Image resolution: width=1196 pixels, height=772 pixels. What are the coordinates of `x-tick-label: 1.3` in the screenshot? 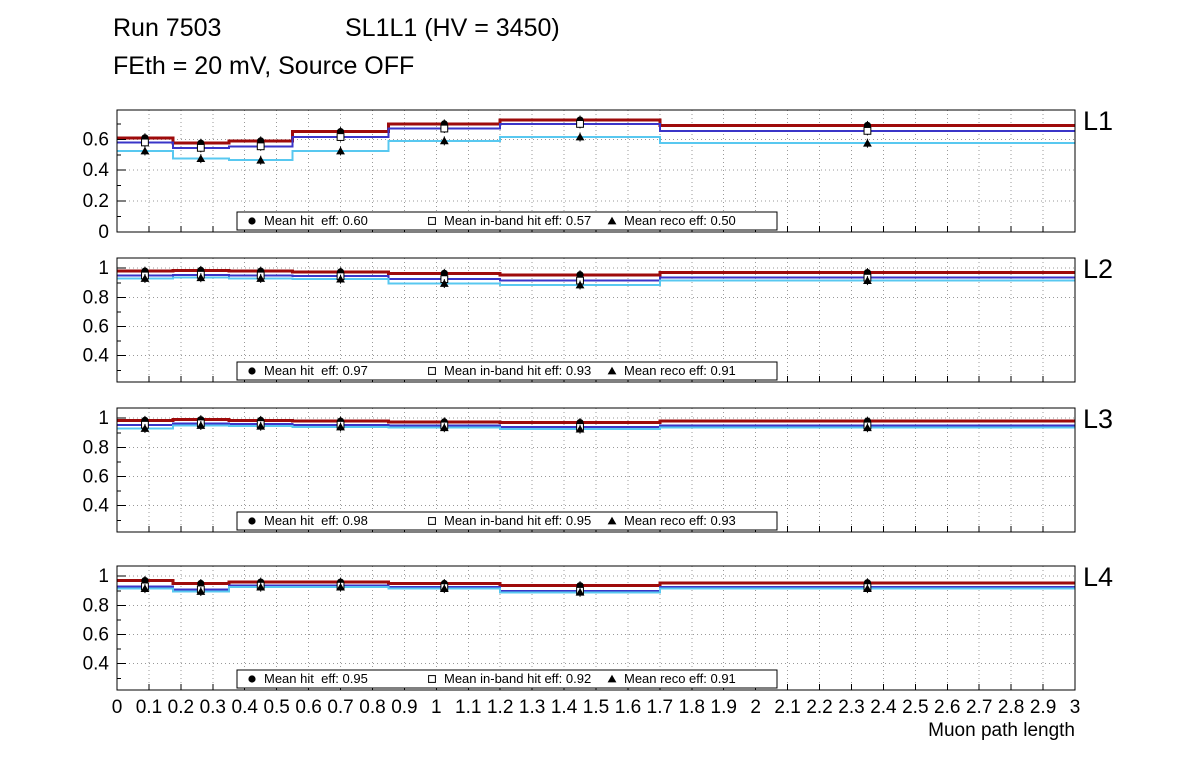 It's located at (532, 707).